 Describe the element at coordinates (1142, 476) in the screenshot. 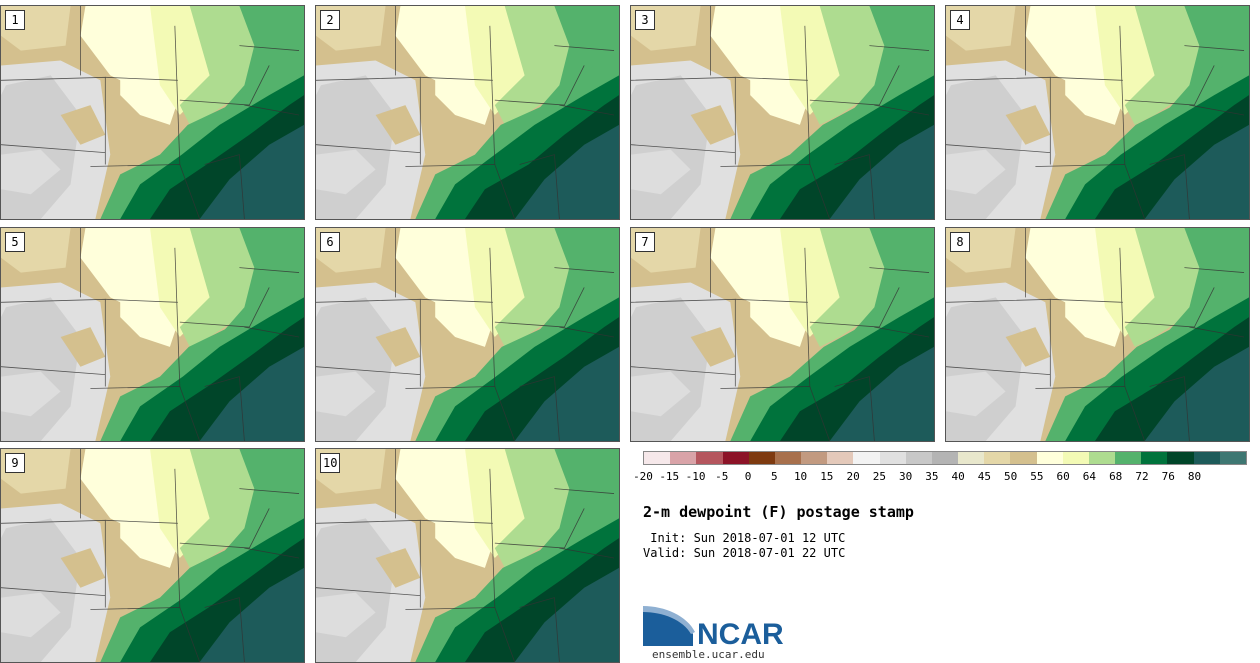

I see `colorbar-tick-label: 72` at that location.